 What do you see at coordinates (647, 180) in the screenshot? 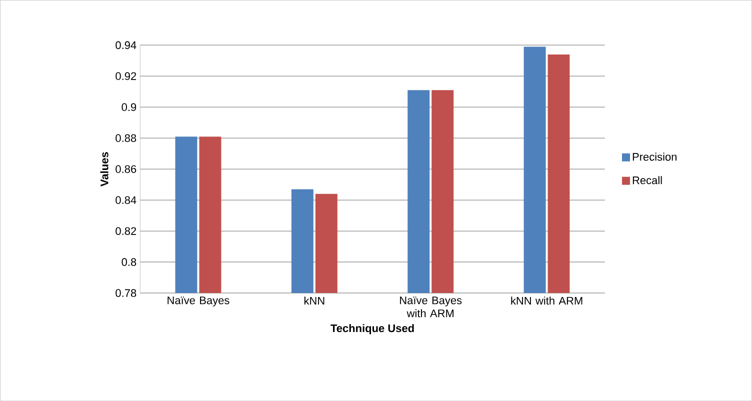
I see `legend-label: Recall` at bounding box center [647, 180].